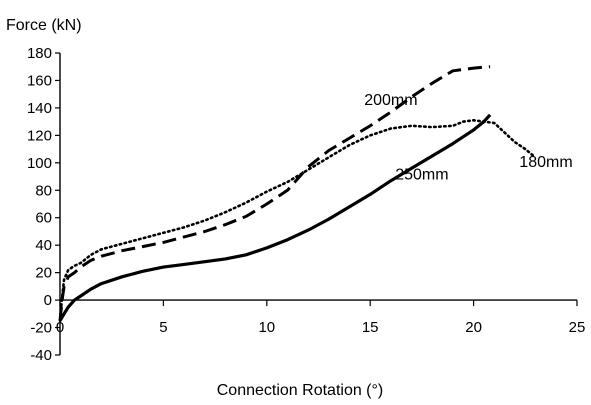 Image resolution: width=591 pixels, height=405 pixels. What do you see at coordinates (48, 300) in the screenshot?
I see `y-tick-label: 0` at bounding box center [48, 300].